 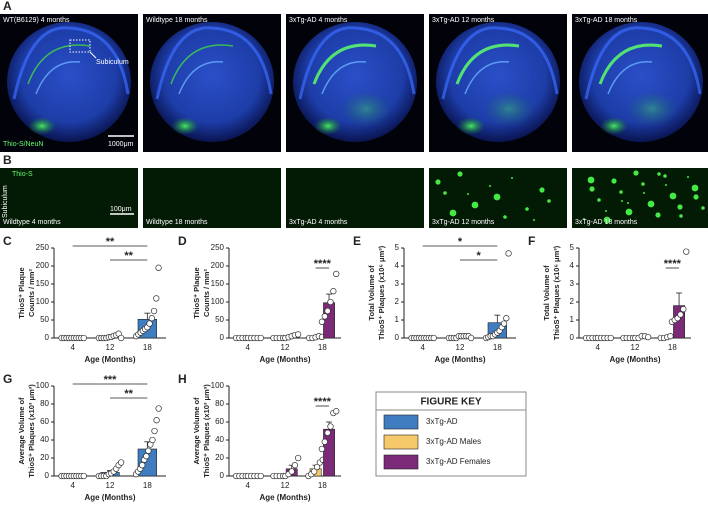 I want to click on y-axis-label: Total Volume of, so click(x=371, y=293).